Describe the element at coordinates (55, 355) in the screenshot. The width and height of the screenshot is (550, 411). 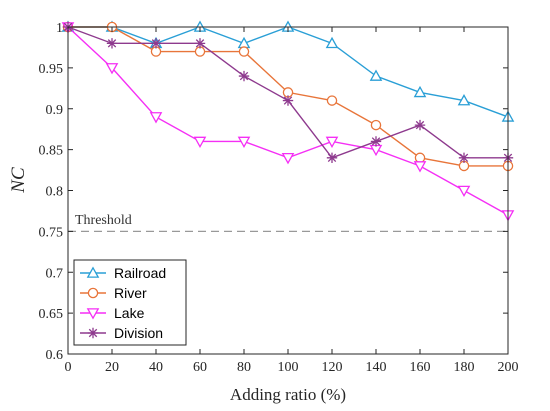
I see `y-tick-label: 0.6` at that location.